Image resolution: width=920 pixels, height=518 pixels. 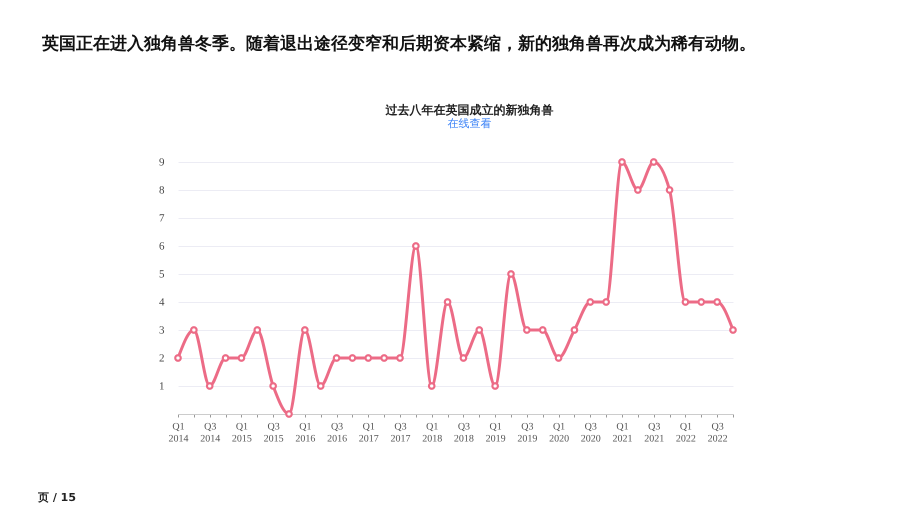 I want to click on chart-title: 过去八年在英国成立的新独角兽, so click(x=469, y=110).